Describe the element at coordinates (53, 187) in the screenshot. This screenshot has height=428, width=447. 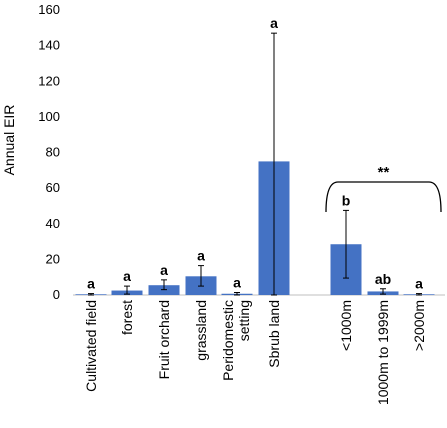
I see `y-tick-label: 60` at that location.